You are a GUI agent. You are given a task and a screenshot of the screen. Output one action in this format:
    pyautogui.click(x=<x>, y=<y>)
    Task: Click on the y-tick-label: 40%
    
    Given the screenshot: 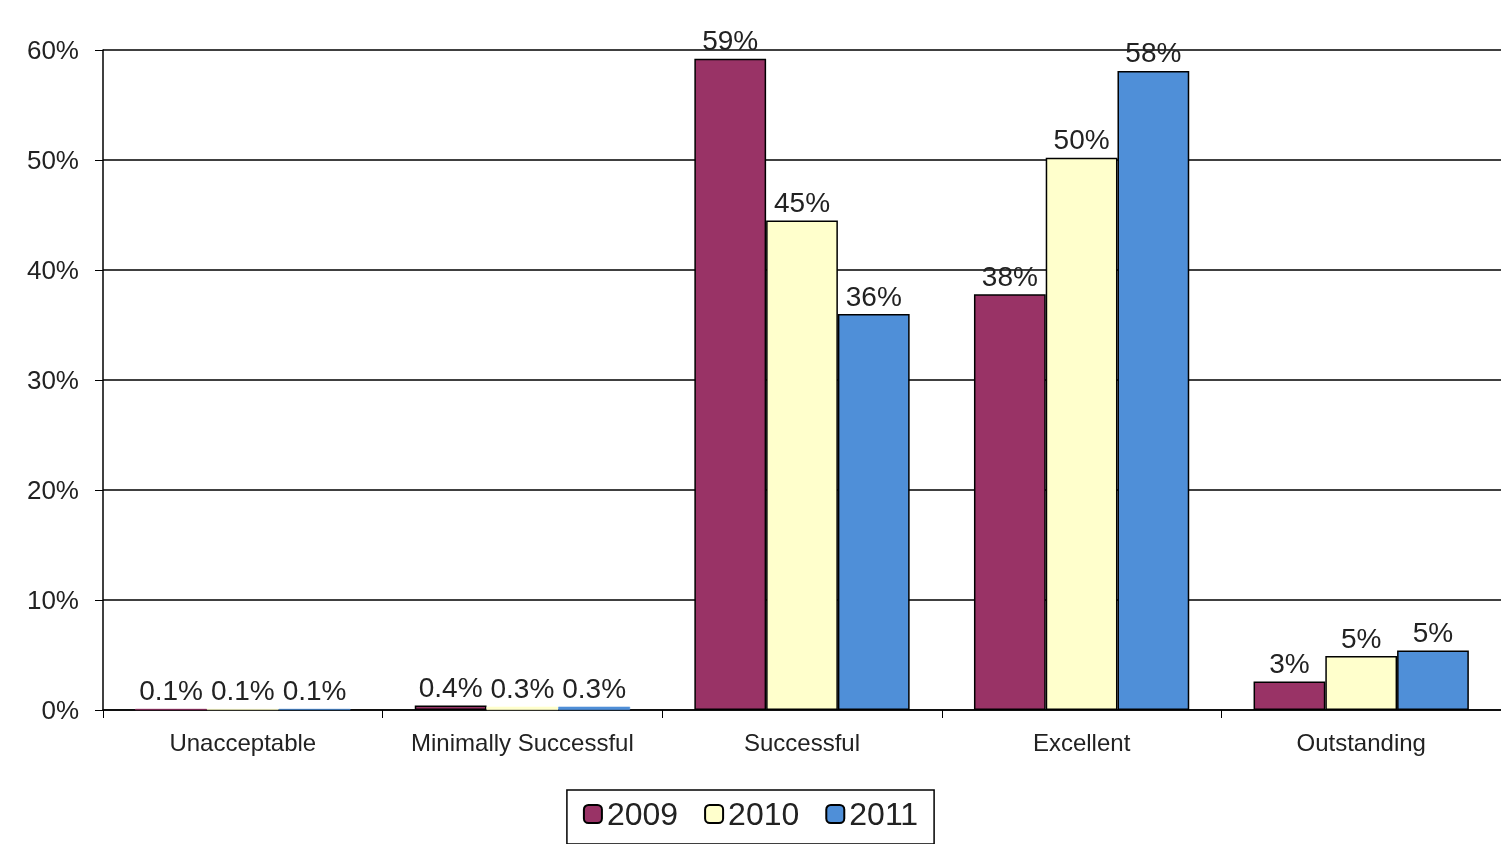 What is the action you would take?
    pyautogui.click(x=52, y=270)
    